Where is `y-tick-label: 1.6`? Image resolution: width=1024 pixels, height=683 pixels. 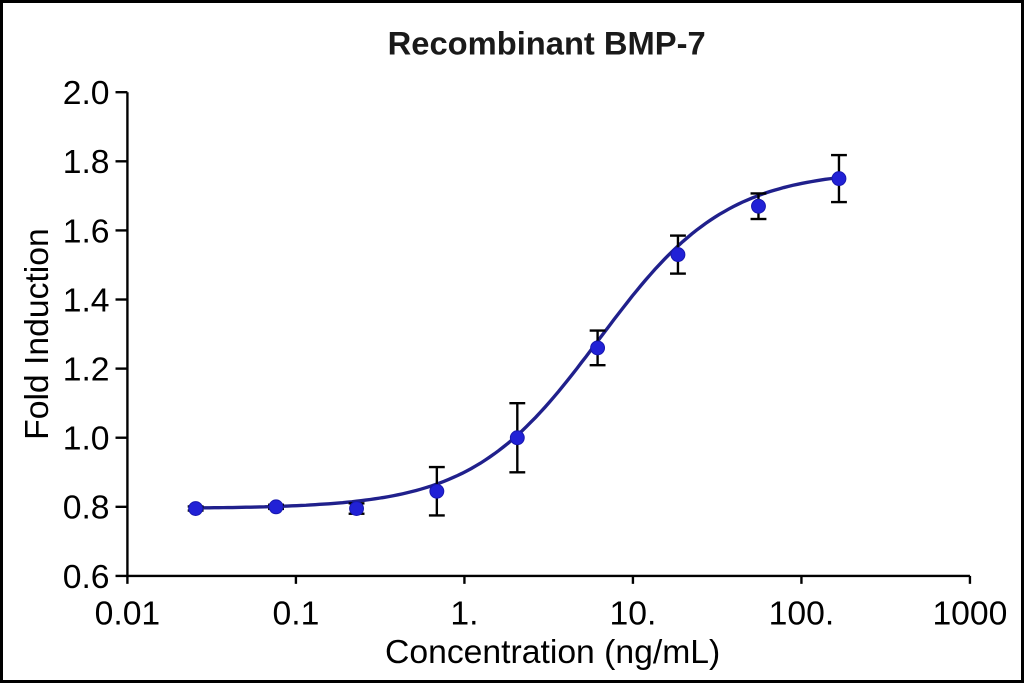
y-tick-label: 1.6 is located at coordinates (86, 231).